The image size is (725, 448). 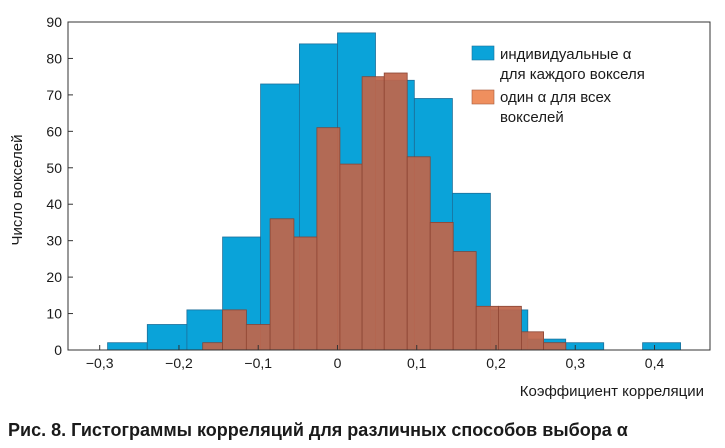 What do you see at coordinates (54, 22) in the screenshot?
I see `y-tick-label: 90` at bounding box center [54, 22].